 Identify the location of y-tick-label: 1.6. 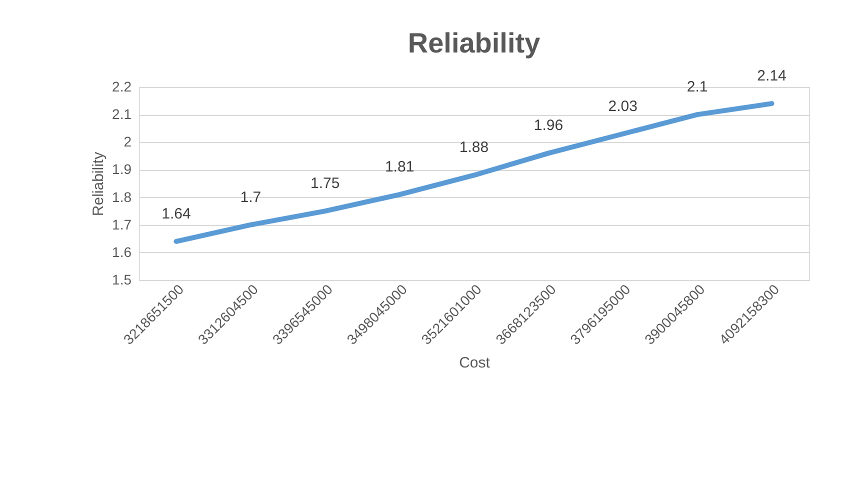
(122, 252).